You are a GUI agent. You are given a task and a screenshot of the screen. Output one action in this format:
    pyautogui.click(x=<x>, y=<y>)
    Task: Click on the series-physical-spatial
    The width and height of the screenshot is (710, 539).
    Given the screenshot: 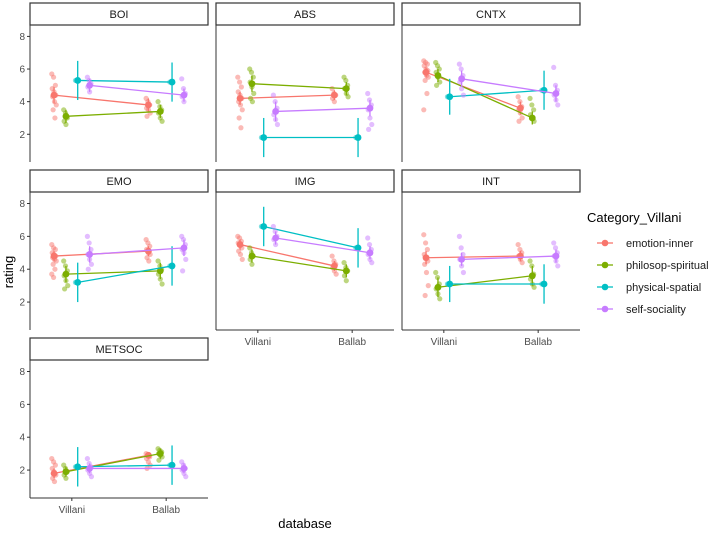 What is the action you would take?
    pyautogui.click(x=496, y=284)
    